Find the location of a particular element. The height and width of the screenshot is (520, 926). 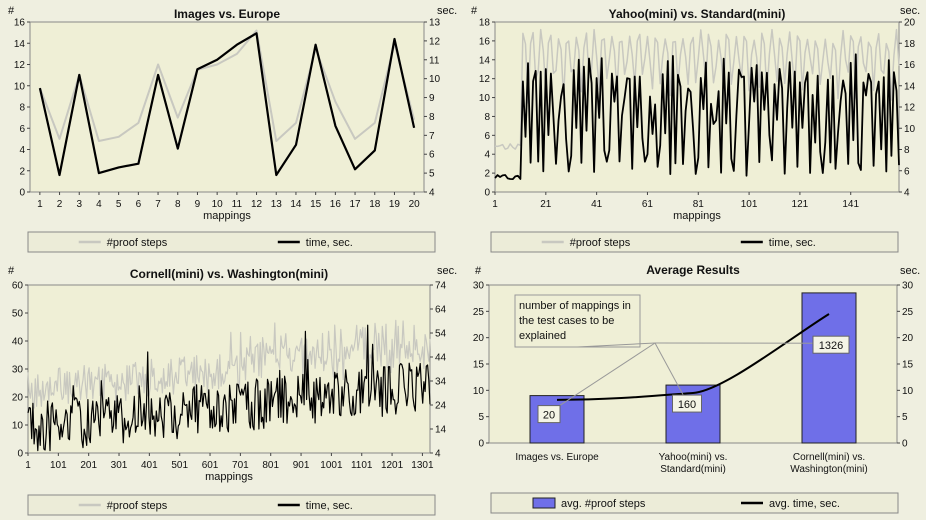

annotation-text: explained is located at coordinates (542, 336).